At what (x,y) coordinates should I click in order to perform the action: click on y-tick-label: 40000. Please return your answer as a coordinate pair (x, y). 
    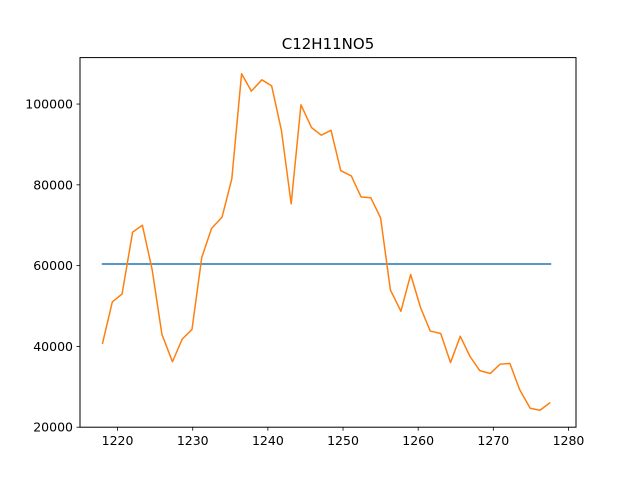
    Looking at the image, I should click on (53, 346).